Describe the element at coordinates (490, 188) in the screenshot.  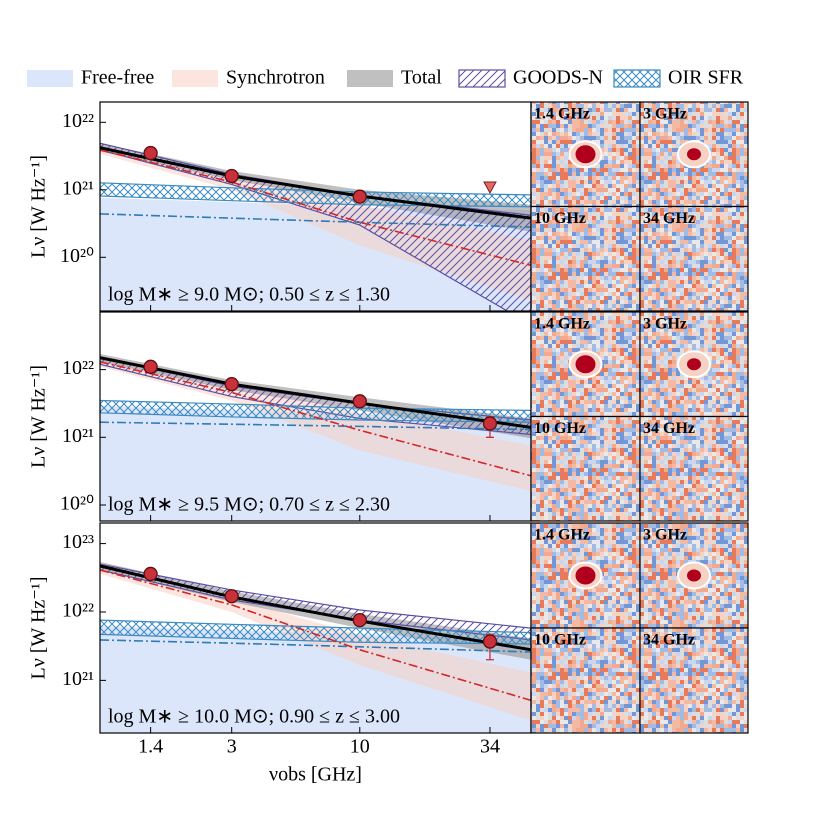
I see `upper-limit` at that location.